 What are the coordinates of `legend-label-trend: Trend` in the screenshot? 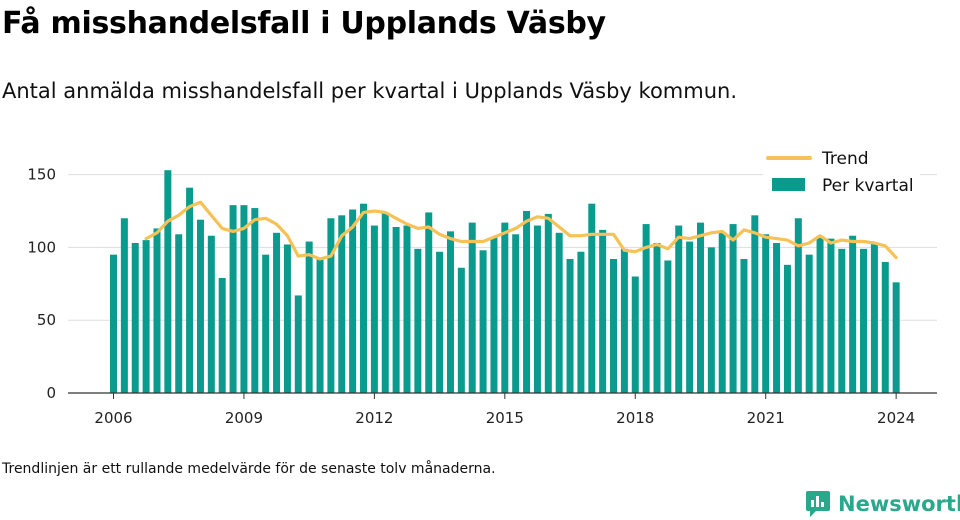 It's located at (845, 159).